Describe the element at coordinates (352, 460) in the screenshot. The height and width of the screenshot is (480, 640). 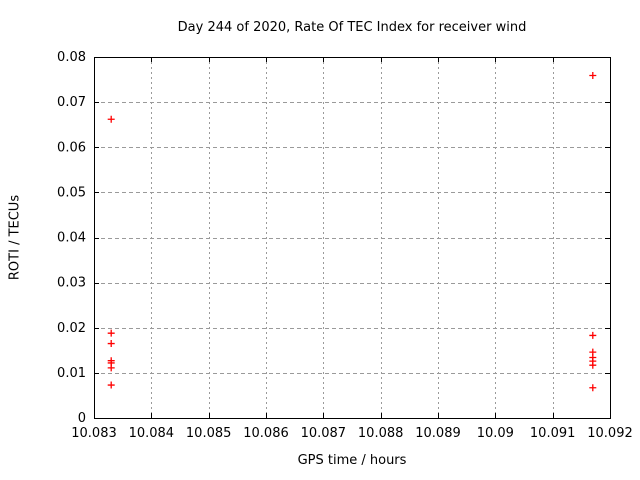
I see `x-axis-title: GPS time / hours` at that location.